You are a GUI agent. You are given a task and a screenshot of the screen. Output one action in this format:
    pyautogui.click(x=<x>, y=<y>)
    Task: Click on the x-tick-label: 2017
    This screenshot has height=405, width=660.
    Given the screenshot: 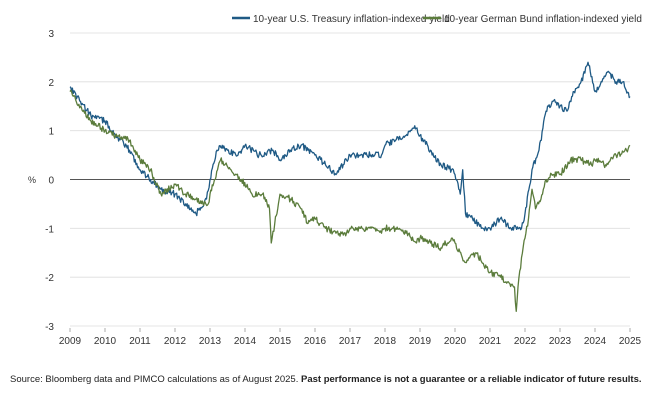 What is the action you would take?
    pyautogui.click(x=350, y=341)
    